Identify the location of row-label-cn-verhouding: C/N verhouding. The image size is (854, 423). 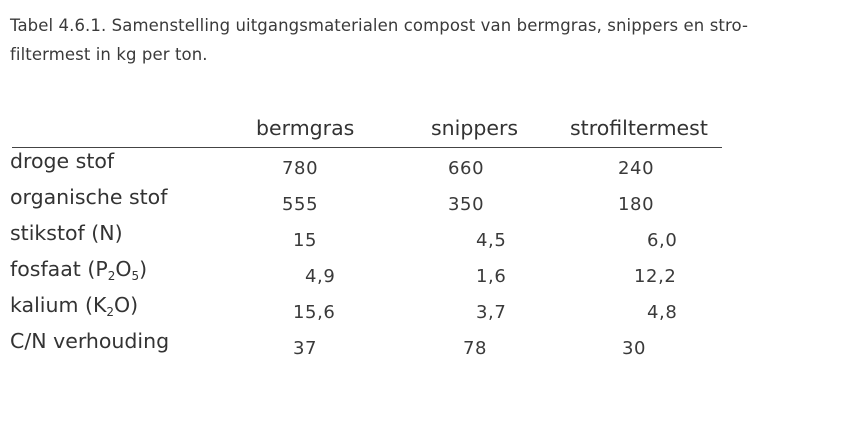
(90, 341).